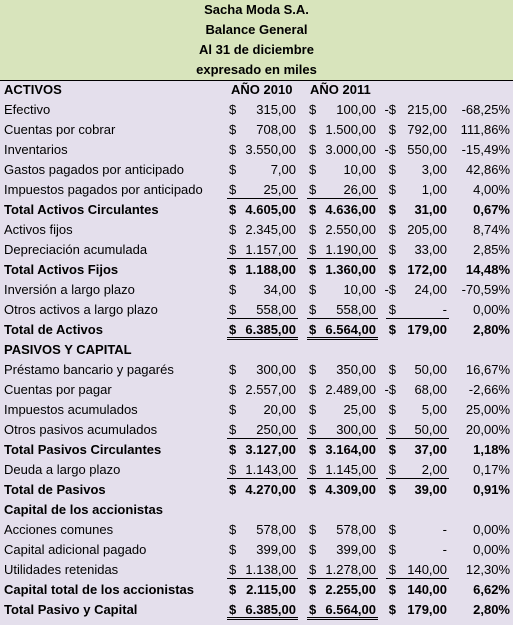 The width and height of the screenshot is (513, 625). What do you see at coordinates (350, 569) in the screenshot?
I see `value-2011: 1.278,00` at bounding box center [350, 569].